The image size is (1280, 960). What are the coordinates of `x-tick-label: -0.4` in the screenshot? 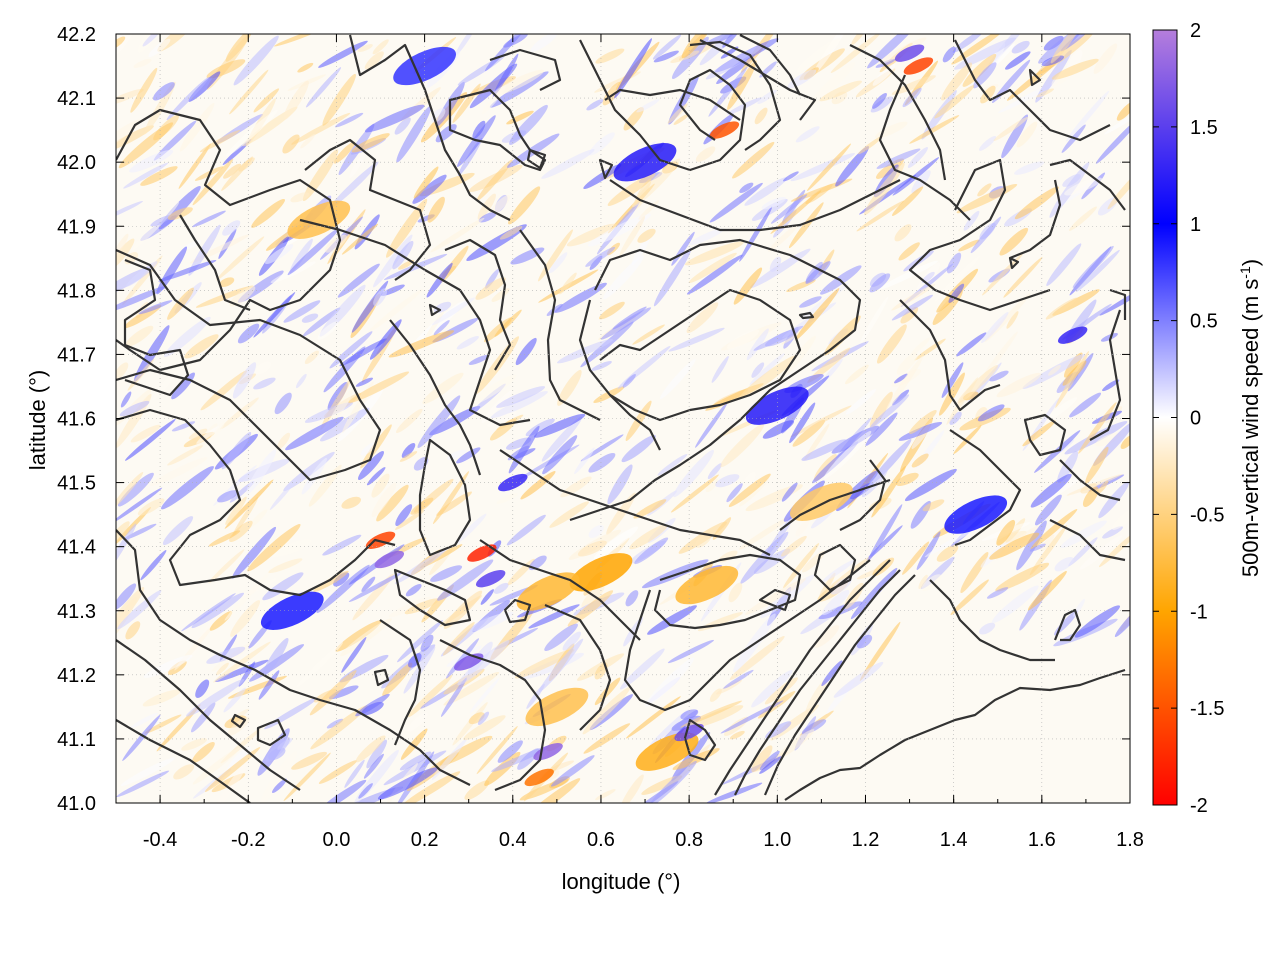 It's located at (160, 840).